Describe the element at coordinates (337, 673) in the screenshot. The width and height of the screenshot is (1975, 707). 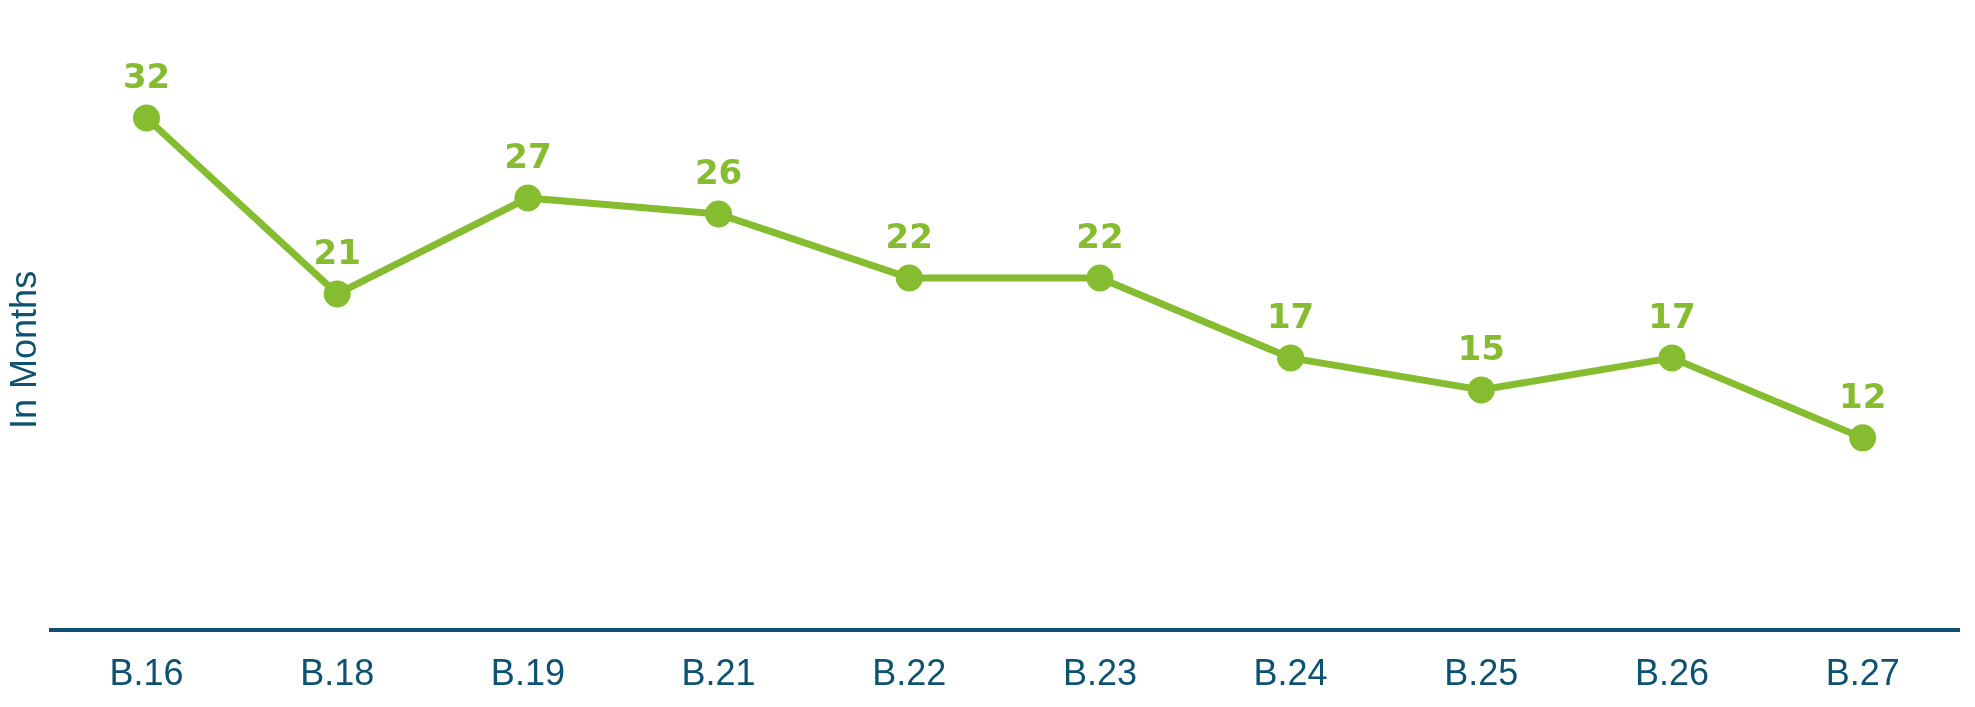
I see `x-tick-label: B.18` at that location.